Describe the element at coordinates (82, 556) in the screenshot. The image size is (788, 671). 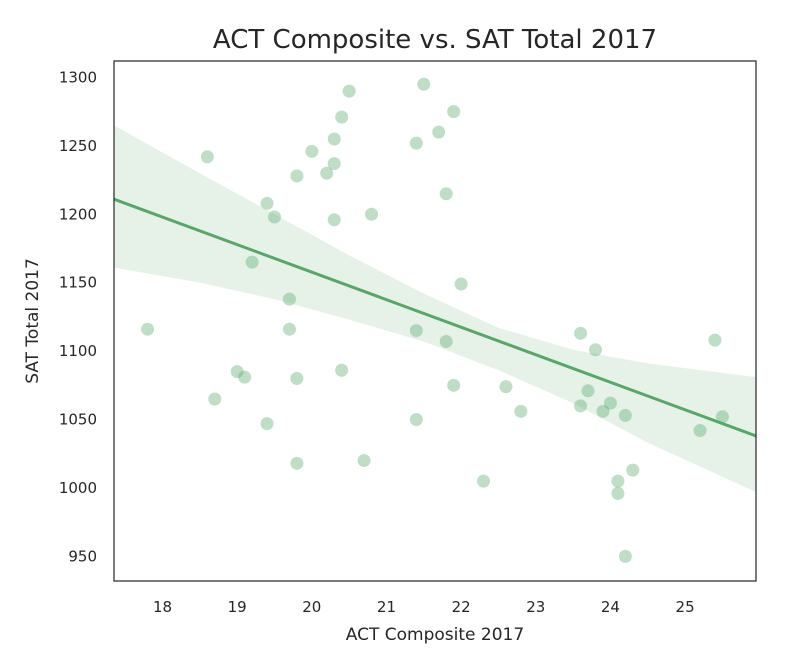
I see `y-tick-label: 950` at that location.